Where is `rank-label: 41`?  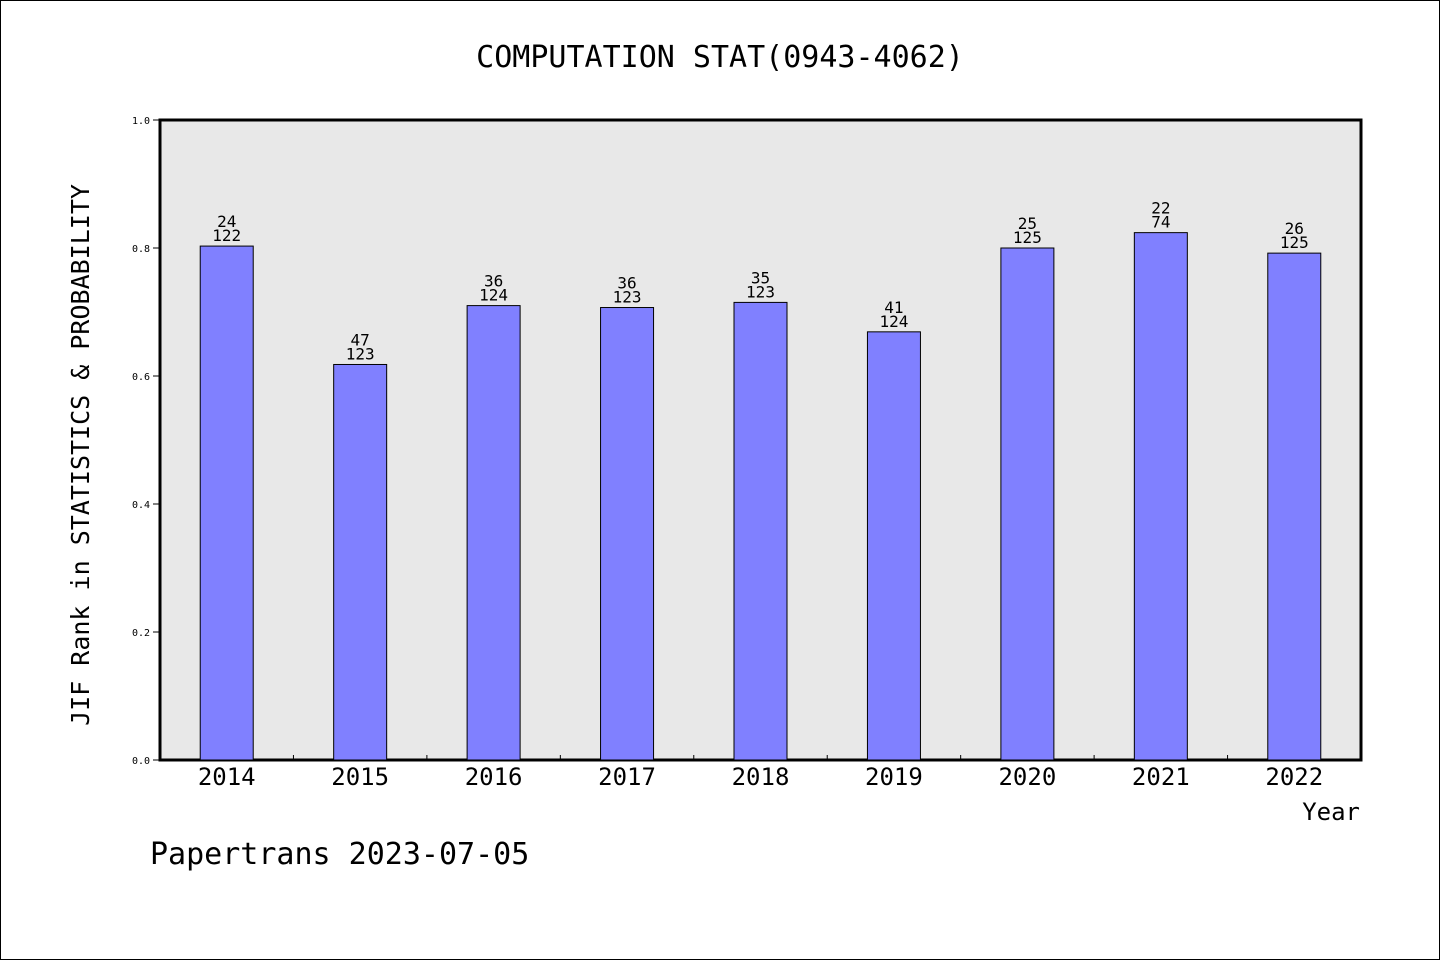 rank-label: 41 is located at coordinates (893, 307).